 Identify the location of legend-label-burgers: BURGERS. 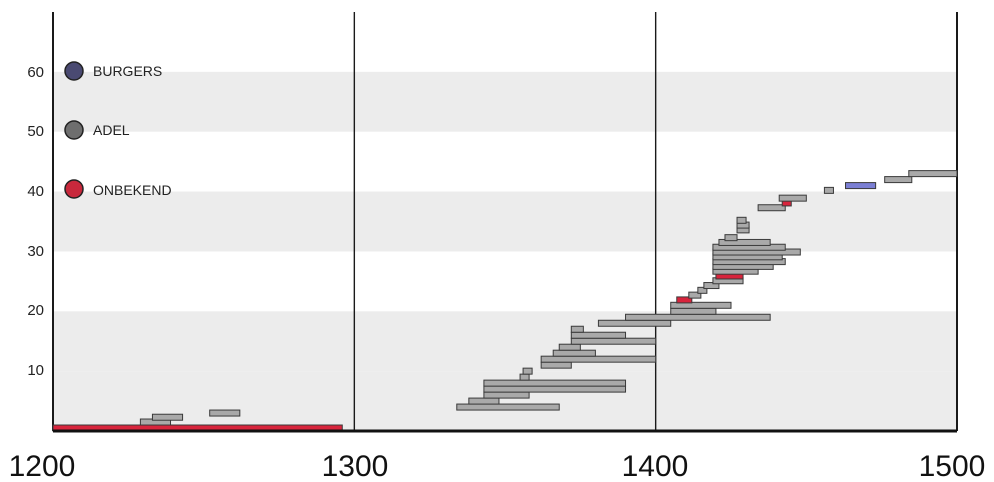
(127, 71).